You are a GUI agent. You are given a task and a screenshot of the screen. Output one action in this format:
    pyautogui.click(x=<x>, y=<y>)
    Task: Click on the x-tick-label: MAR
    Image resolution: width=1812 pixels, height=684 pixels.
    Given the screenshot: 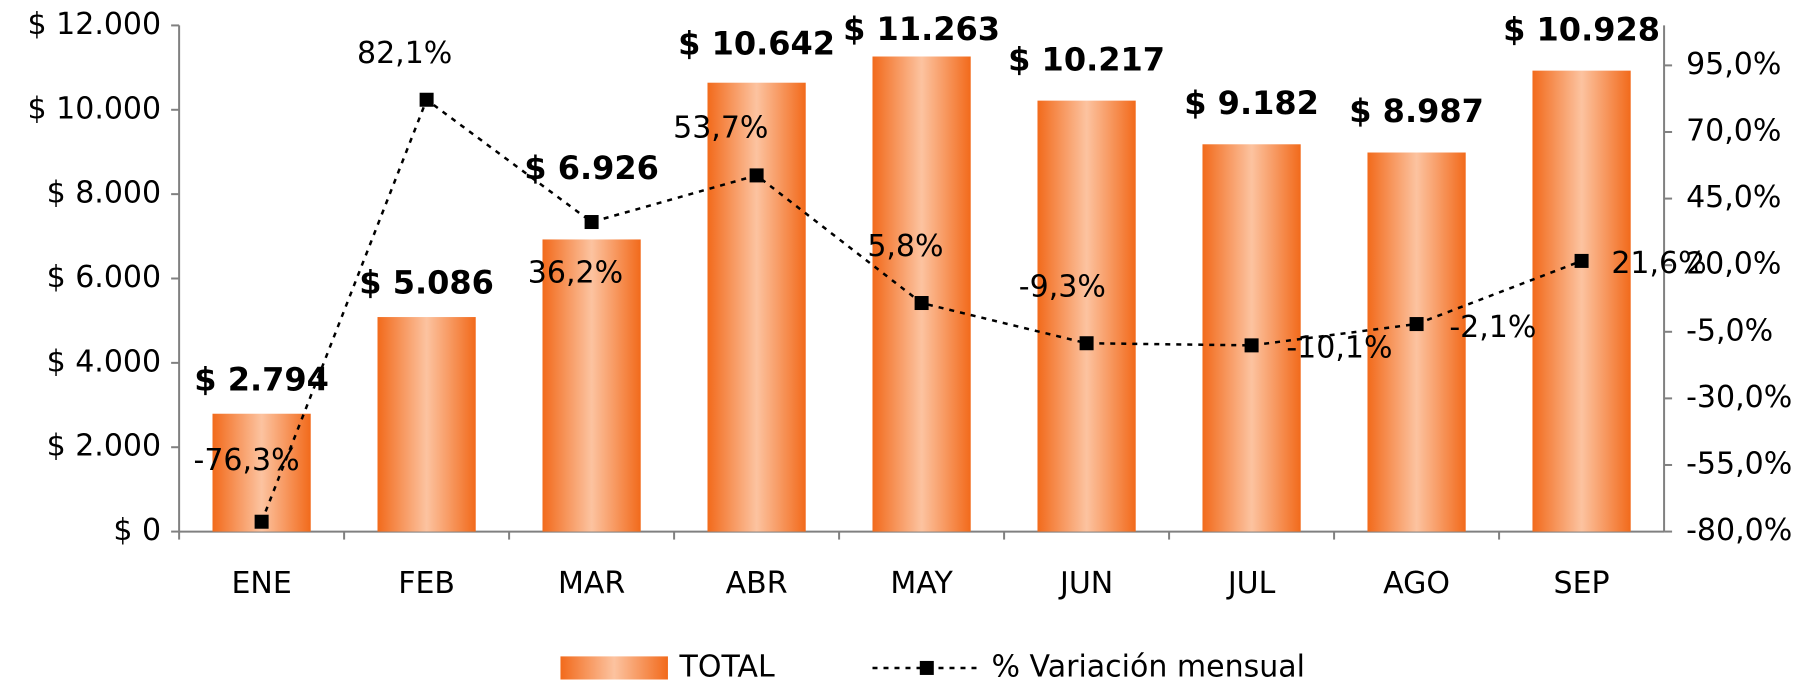 What is the action you would take?
    pyautogui.click(x=591, y=583)
    